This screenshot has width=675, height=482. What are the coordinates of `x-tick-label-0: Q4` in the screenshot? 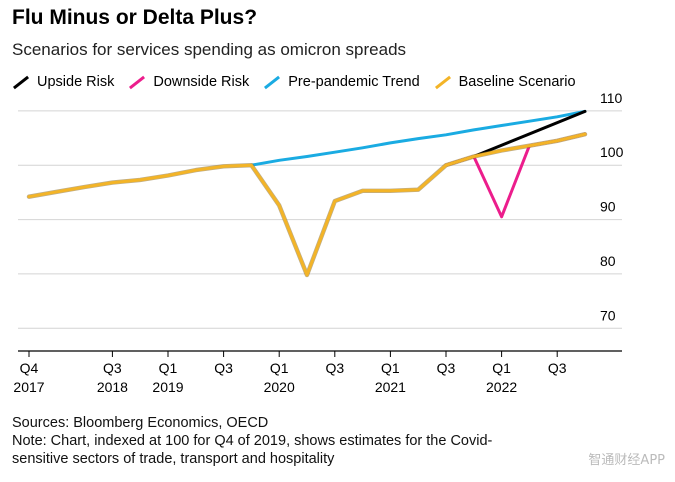 It's located at (29, 368).